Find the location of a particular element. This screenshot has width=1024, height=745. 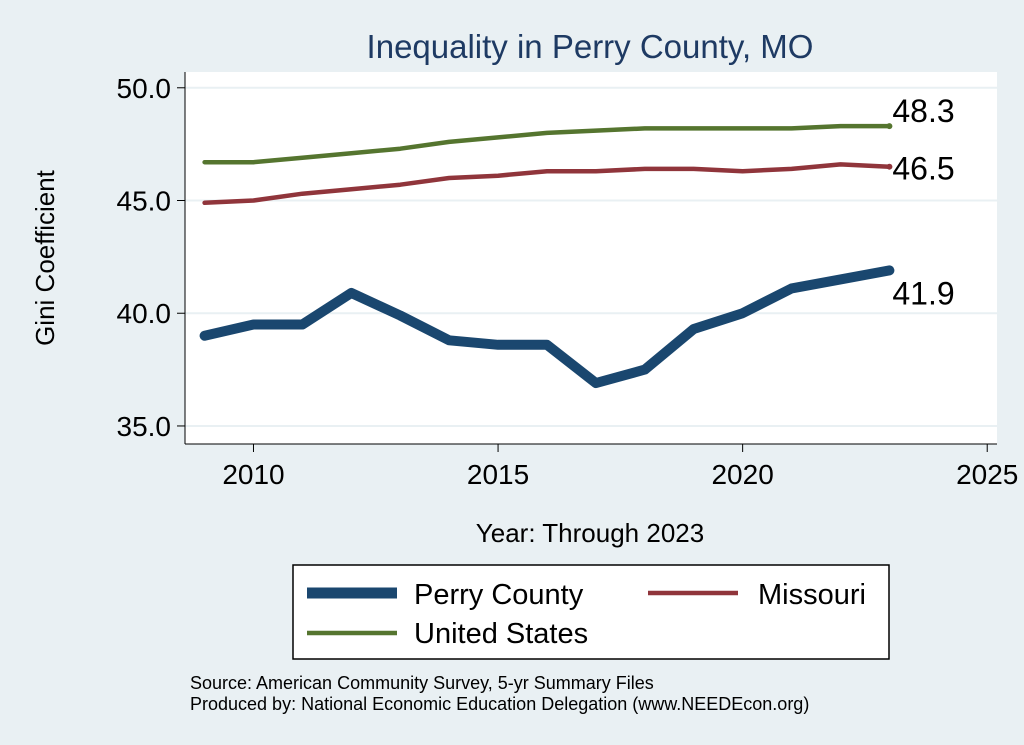

legend-label-perry-county: Perry County is located at coordinates (499, 595).